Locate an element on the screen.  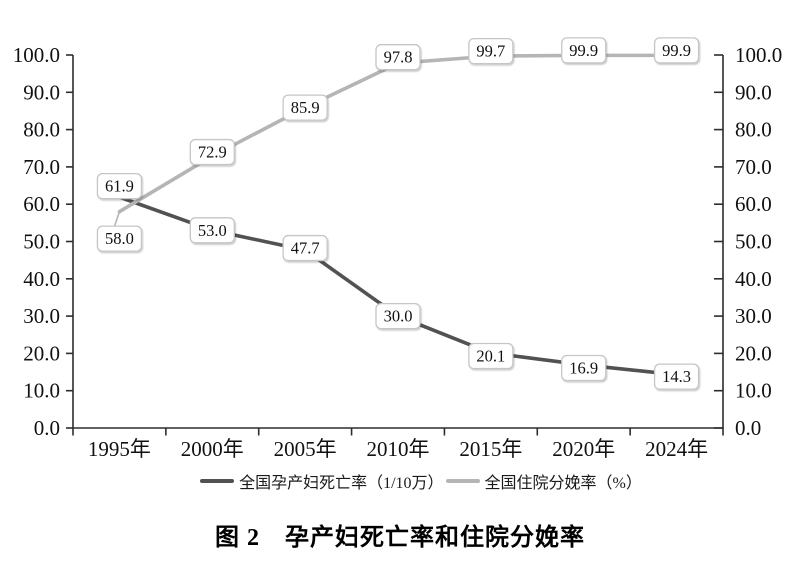
data-label: 58.0 is located at coordinates (119, 238).